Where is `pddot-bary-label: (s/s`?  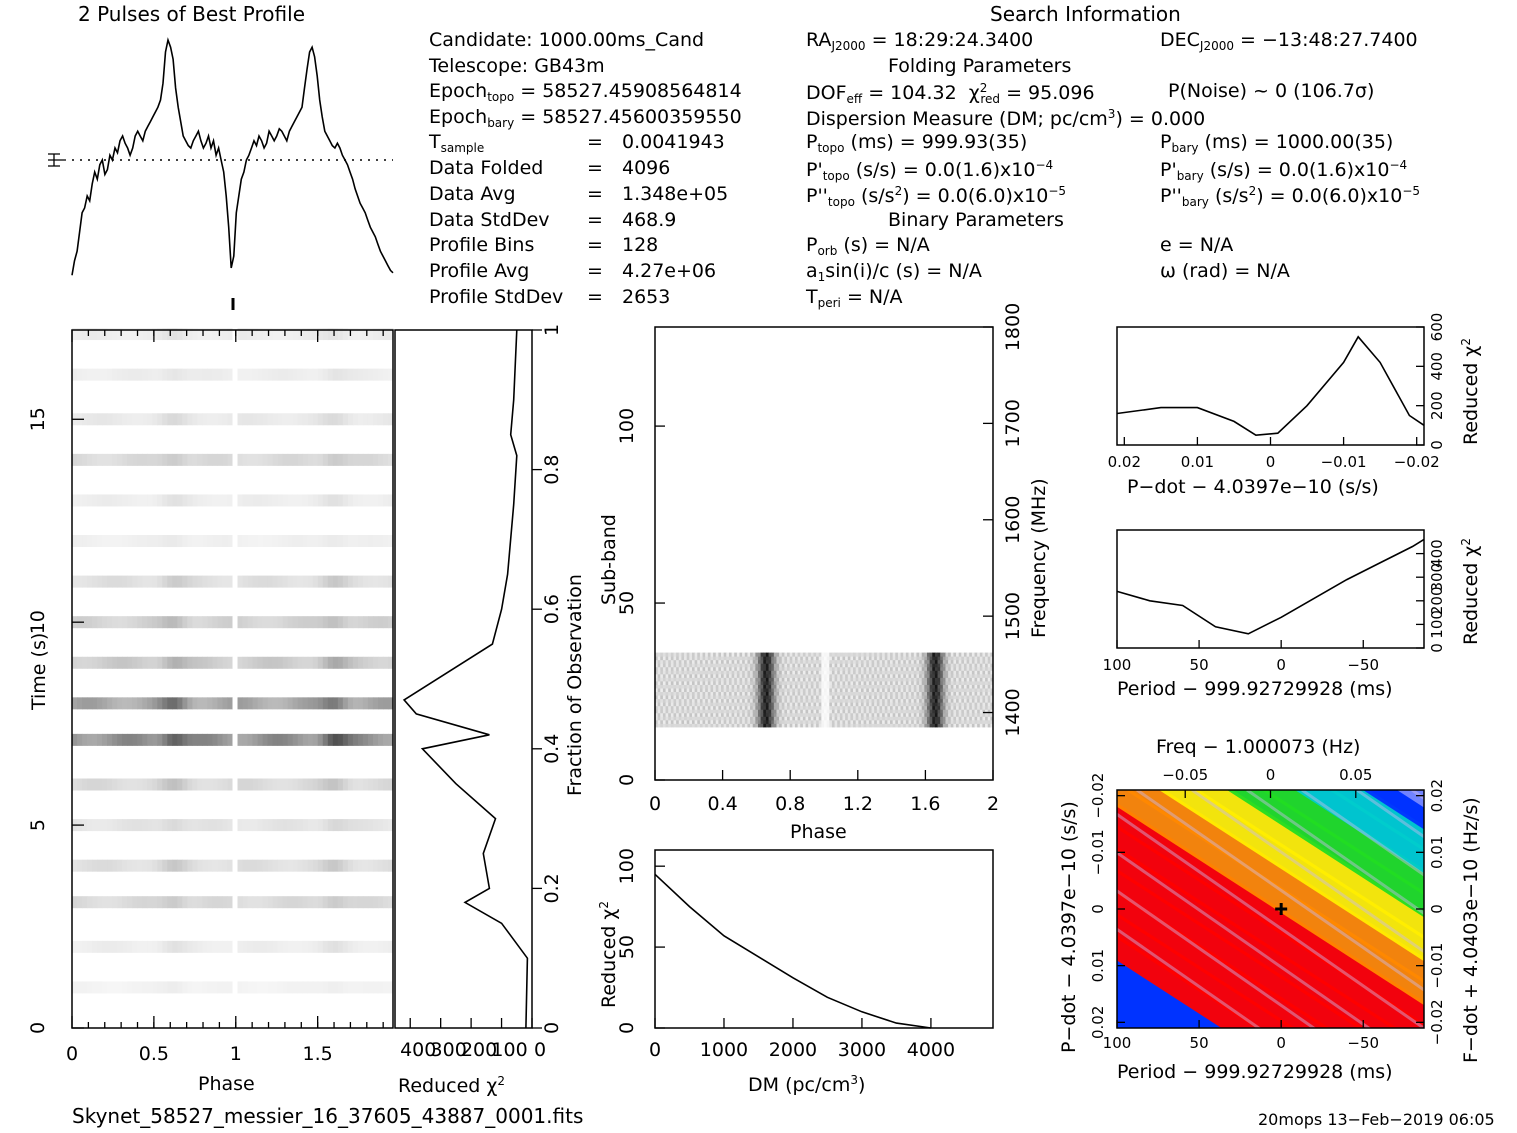 pddot-bary-label: (s/s is located at coordinates (1231, 196).